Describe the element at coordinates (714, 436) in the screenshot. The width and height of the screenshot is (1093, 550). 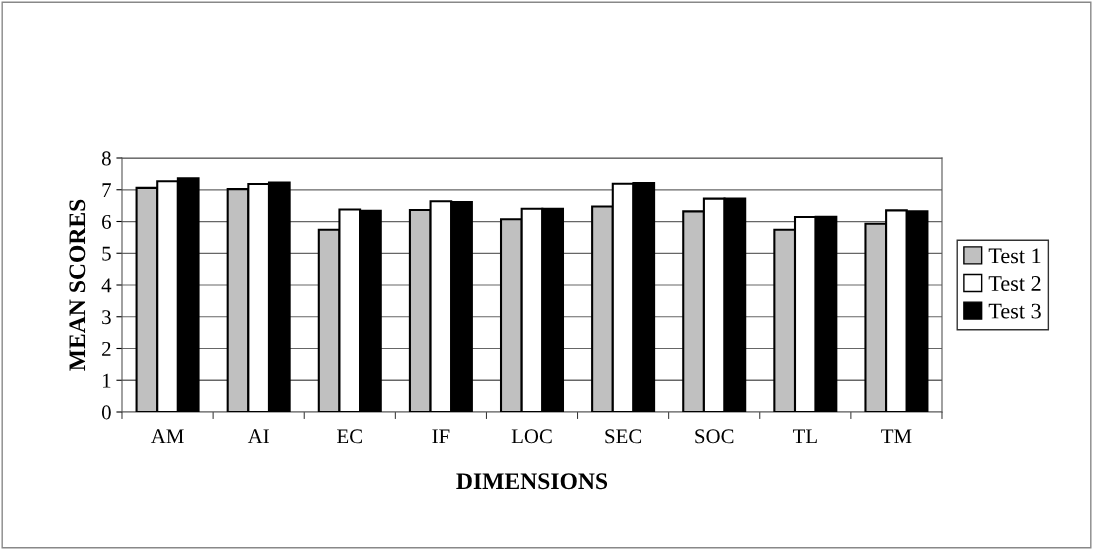
I see `x-tick-label: SOC` at that location.